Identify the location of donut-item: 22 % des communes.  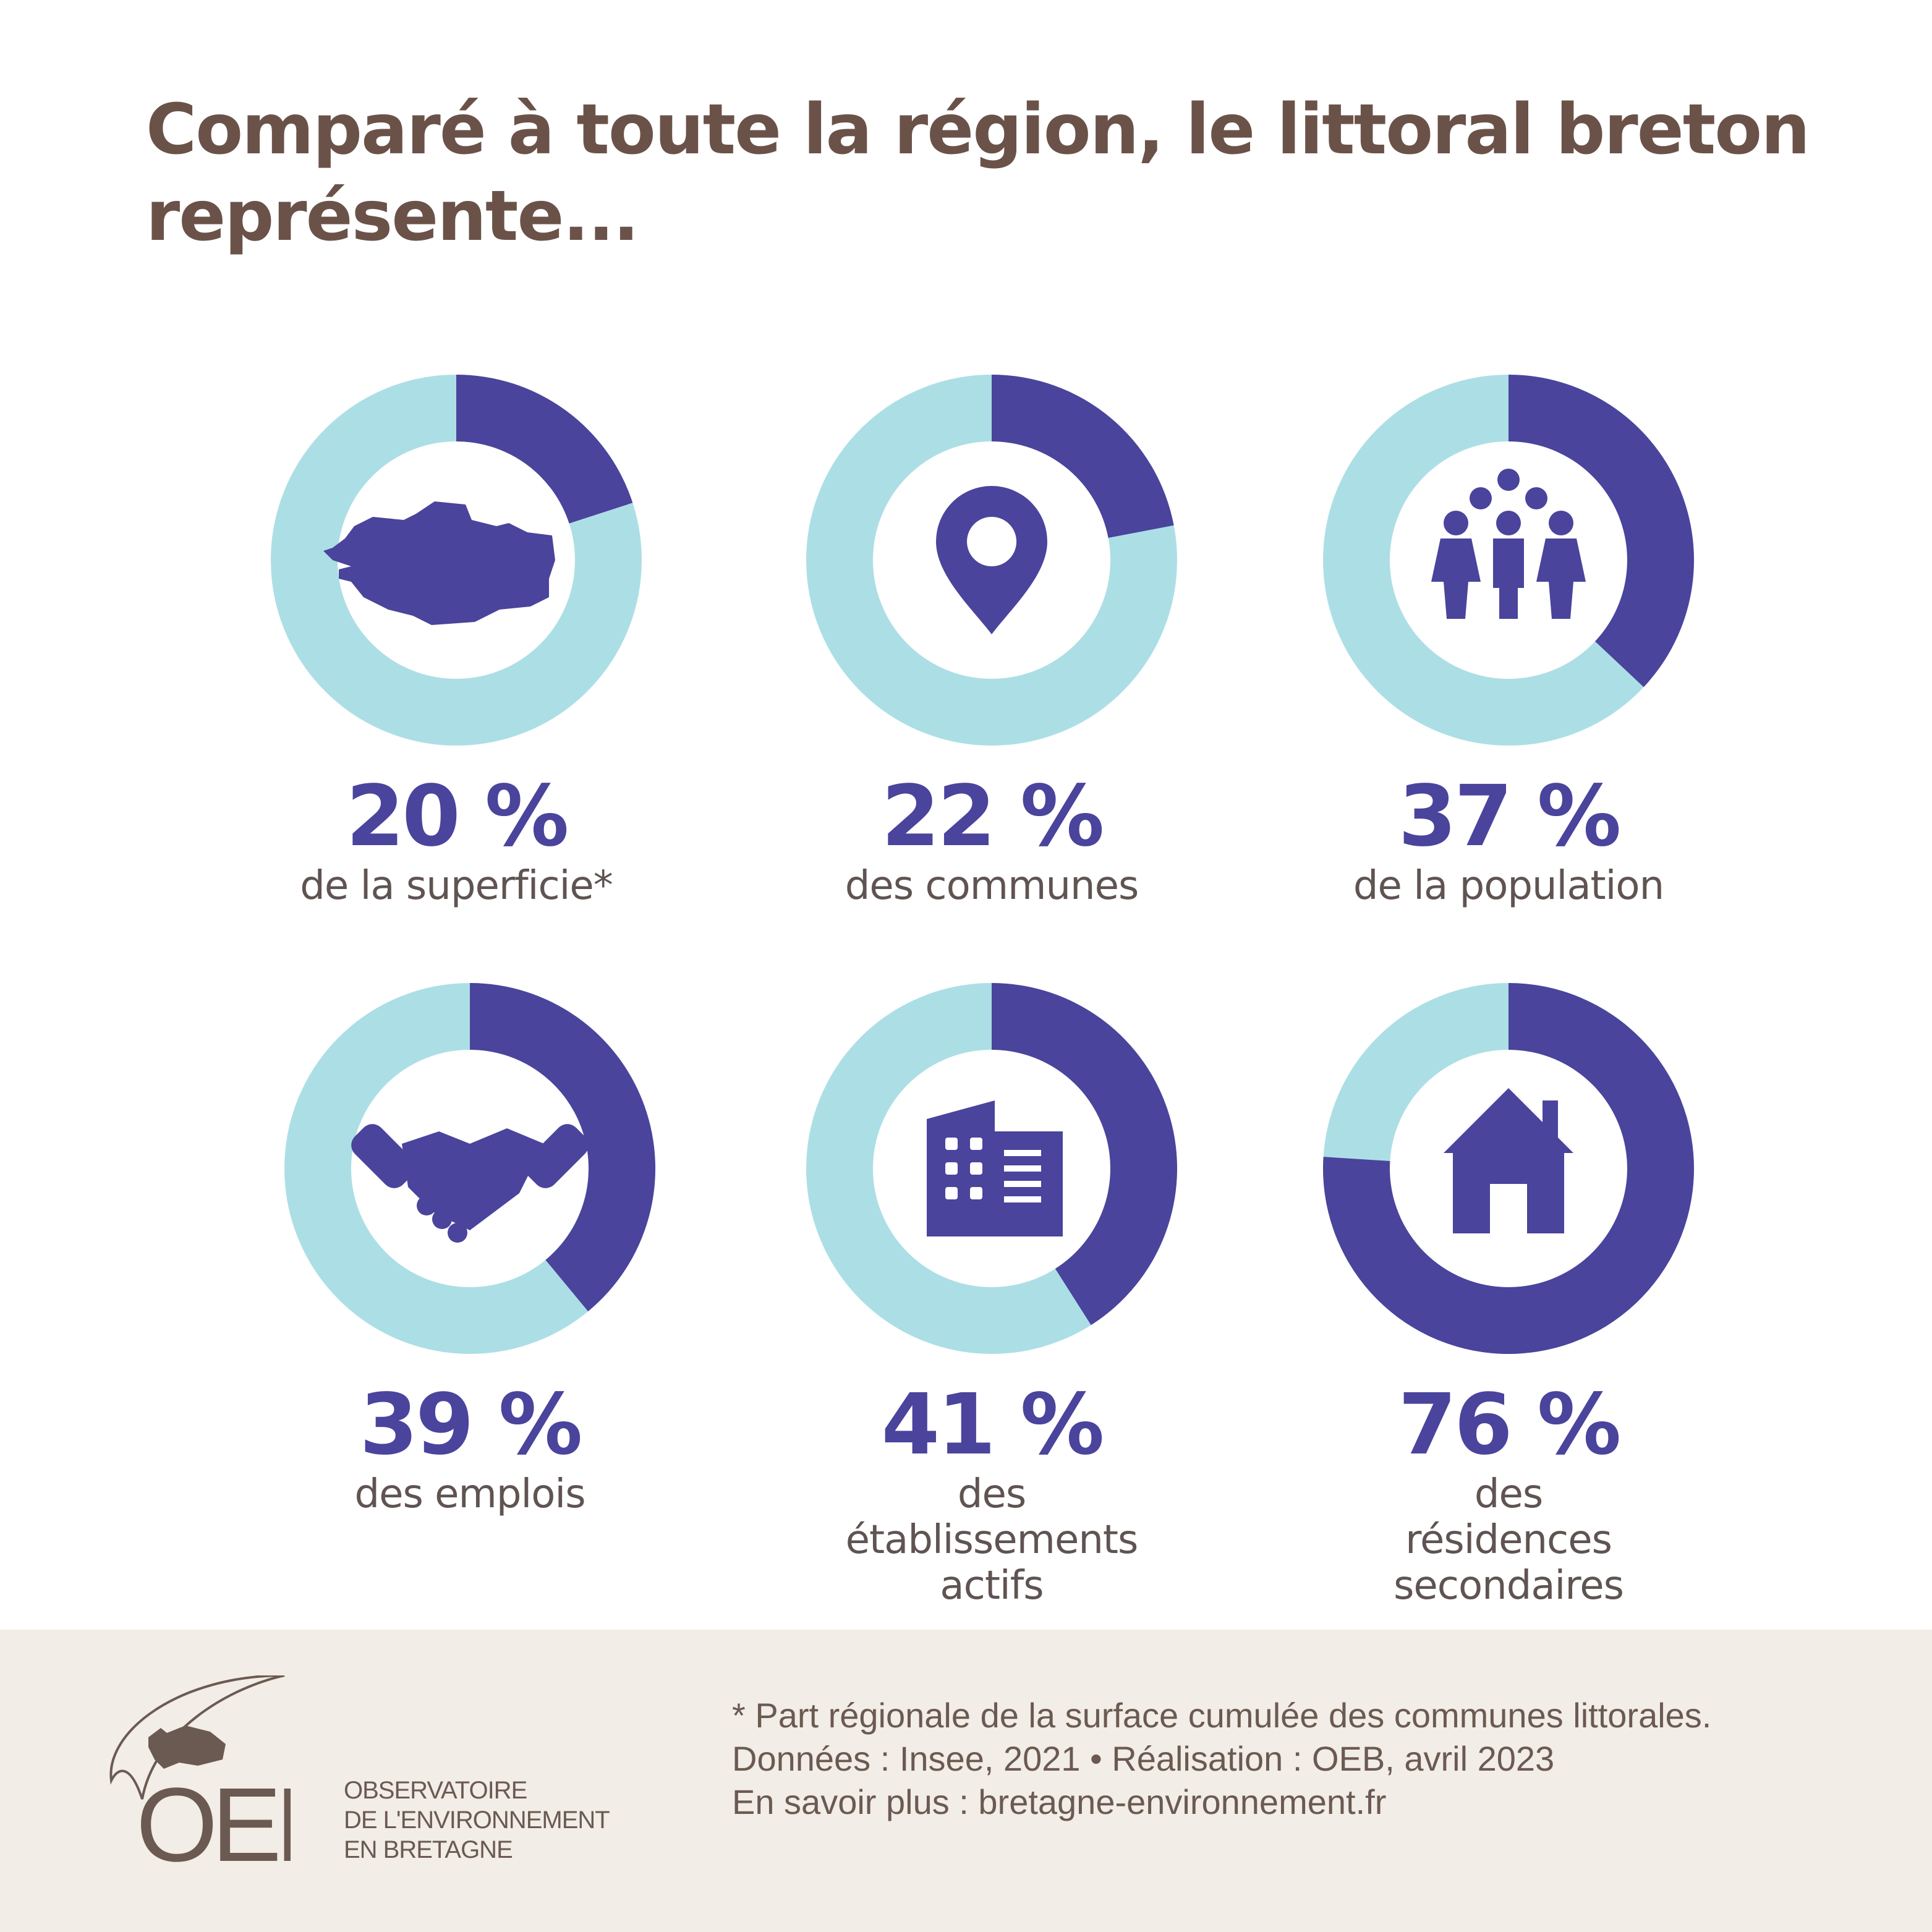
(991, 642).